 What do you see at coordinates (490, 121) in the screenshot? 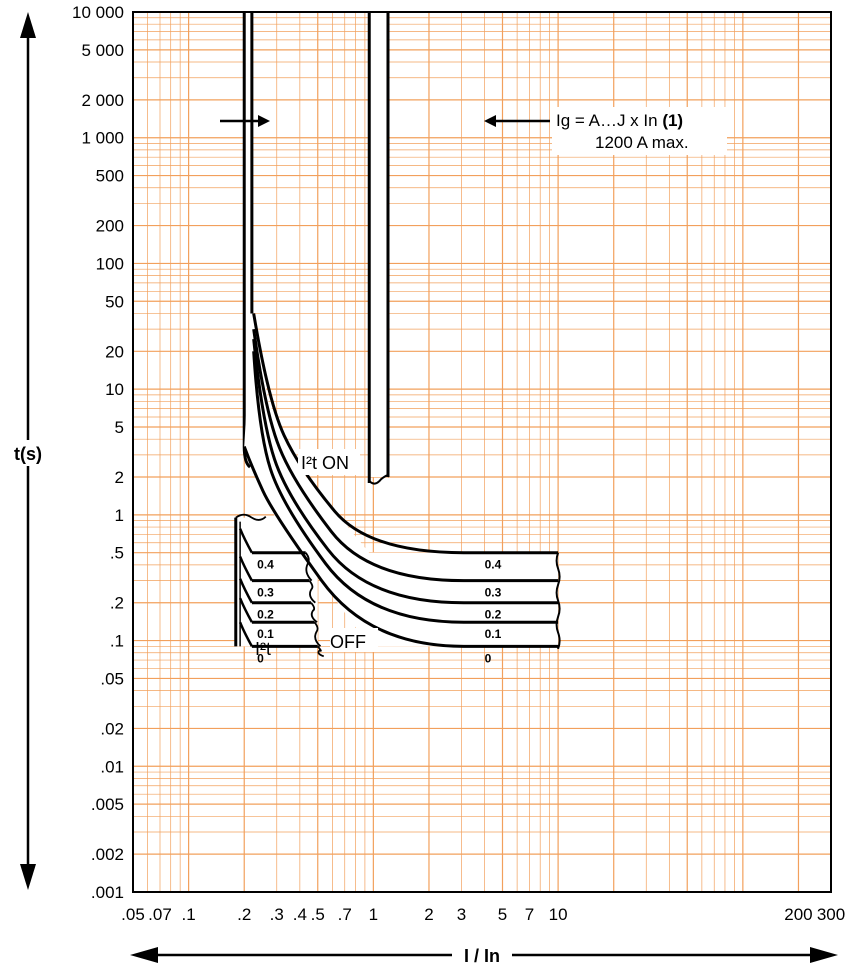
I see `max-arrow-head` at bounding box center [490, 121].